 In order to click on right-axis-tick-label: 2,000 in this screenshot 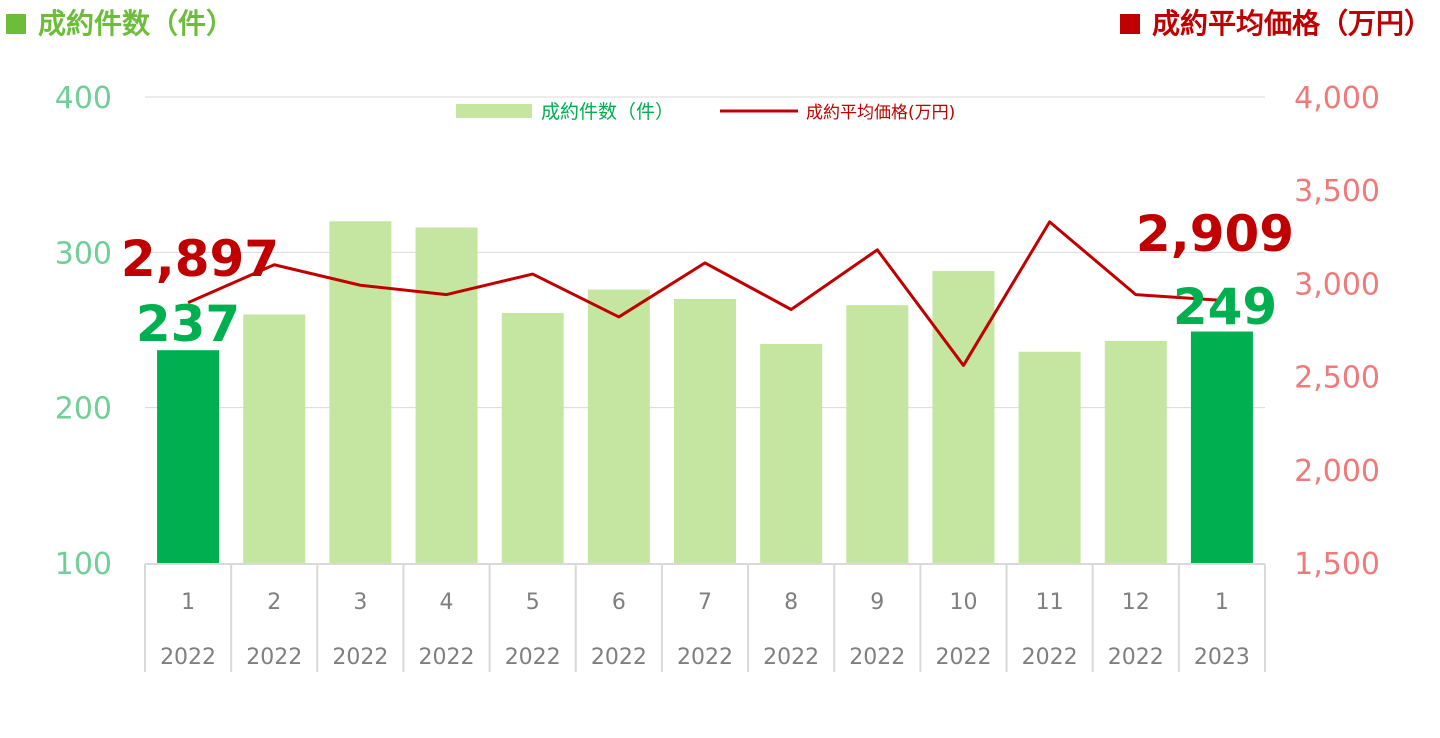, I will do `click(1337, 471)`.